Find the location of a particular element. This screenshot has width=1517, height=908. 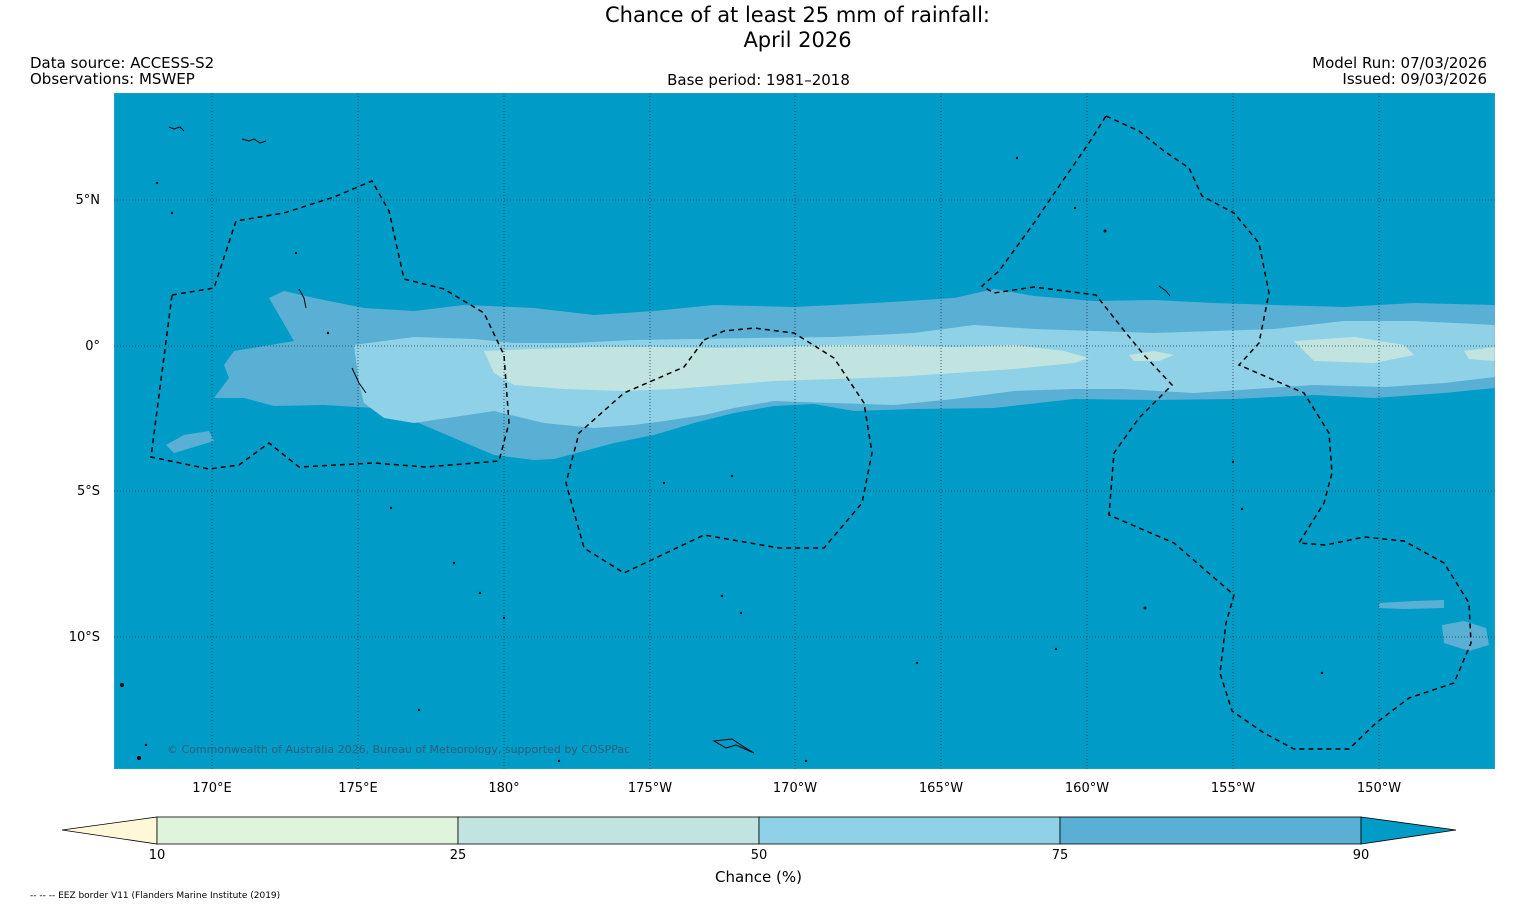

colorbar-extend-high is located at coordinates (1408, 830).